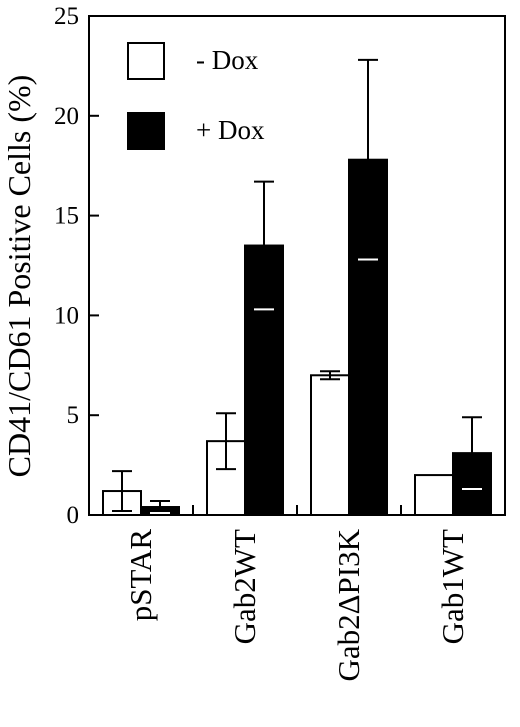 The image size is (520, 727). Describe the element at coordinates (348, 604) in the screenshot. I see `category-label: Gab2ΔPI3K` at that location.